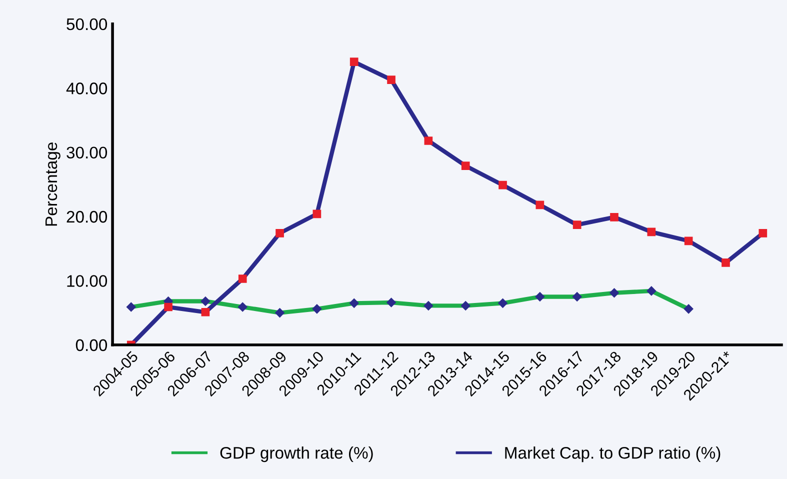 The image size is (787, 479). Describe the element at coordinates (92, 345) in the screenshot. I see `y-tick-label: 0.00` at that location.